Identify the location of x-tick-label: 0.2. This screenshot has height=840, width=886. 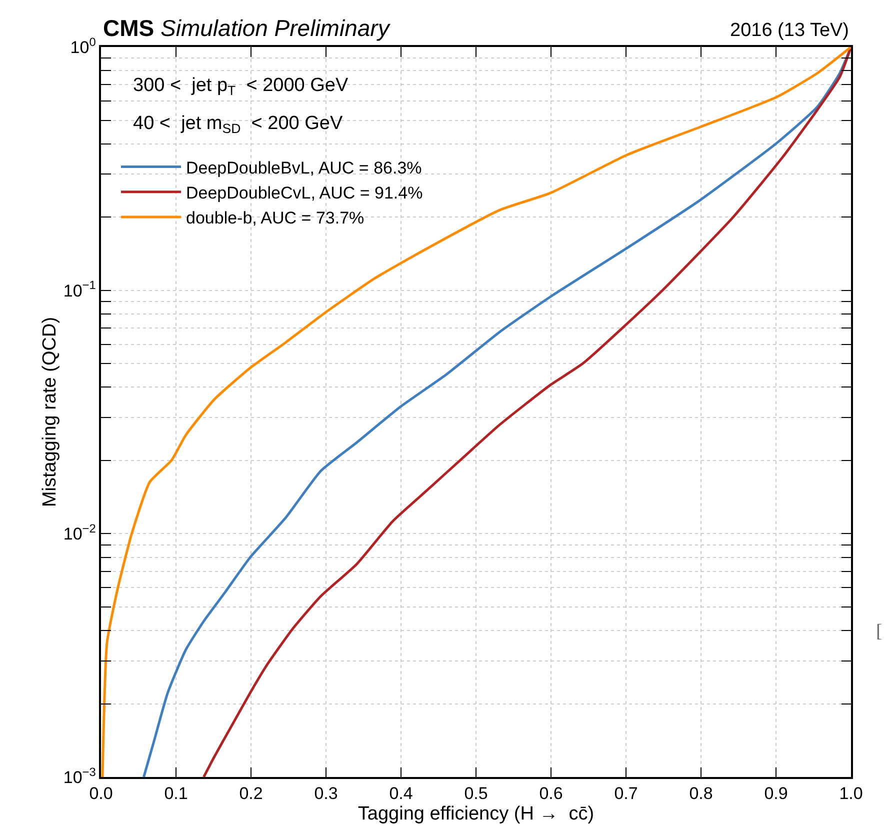
(251, 794).